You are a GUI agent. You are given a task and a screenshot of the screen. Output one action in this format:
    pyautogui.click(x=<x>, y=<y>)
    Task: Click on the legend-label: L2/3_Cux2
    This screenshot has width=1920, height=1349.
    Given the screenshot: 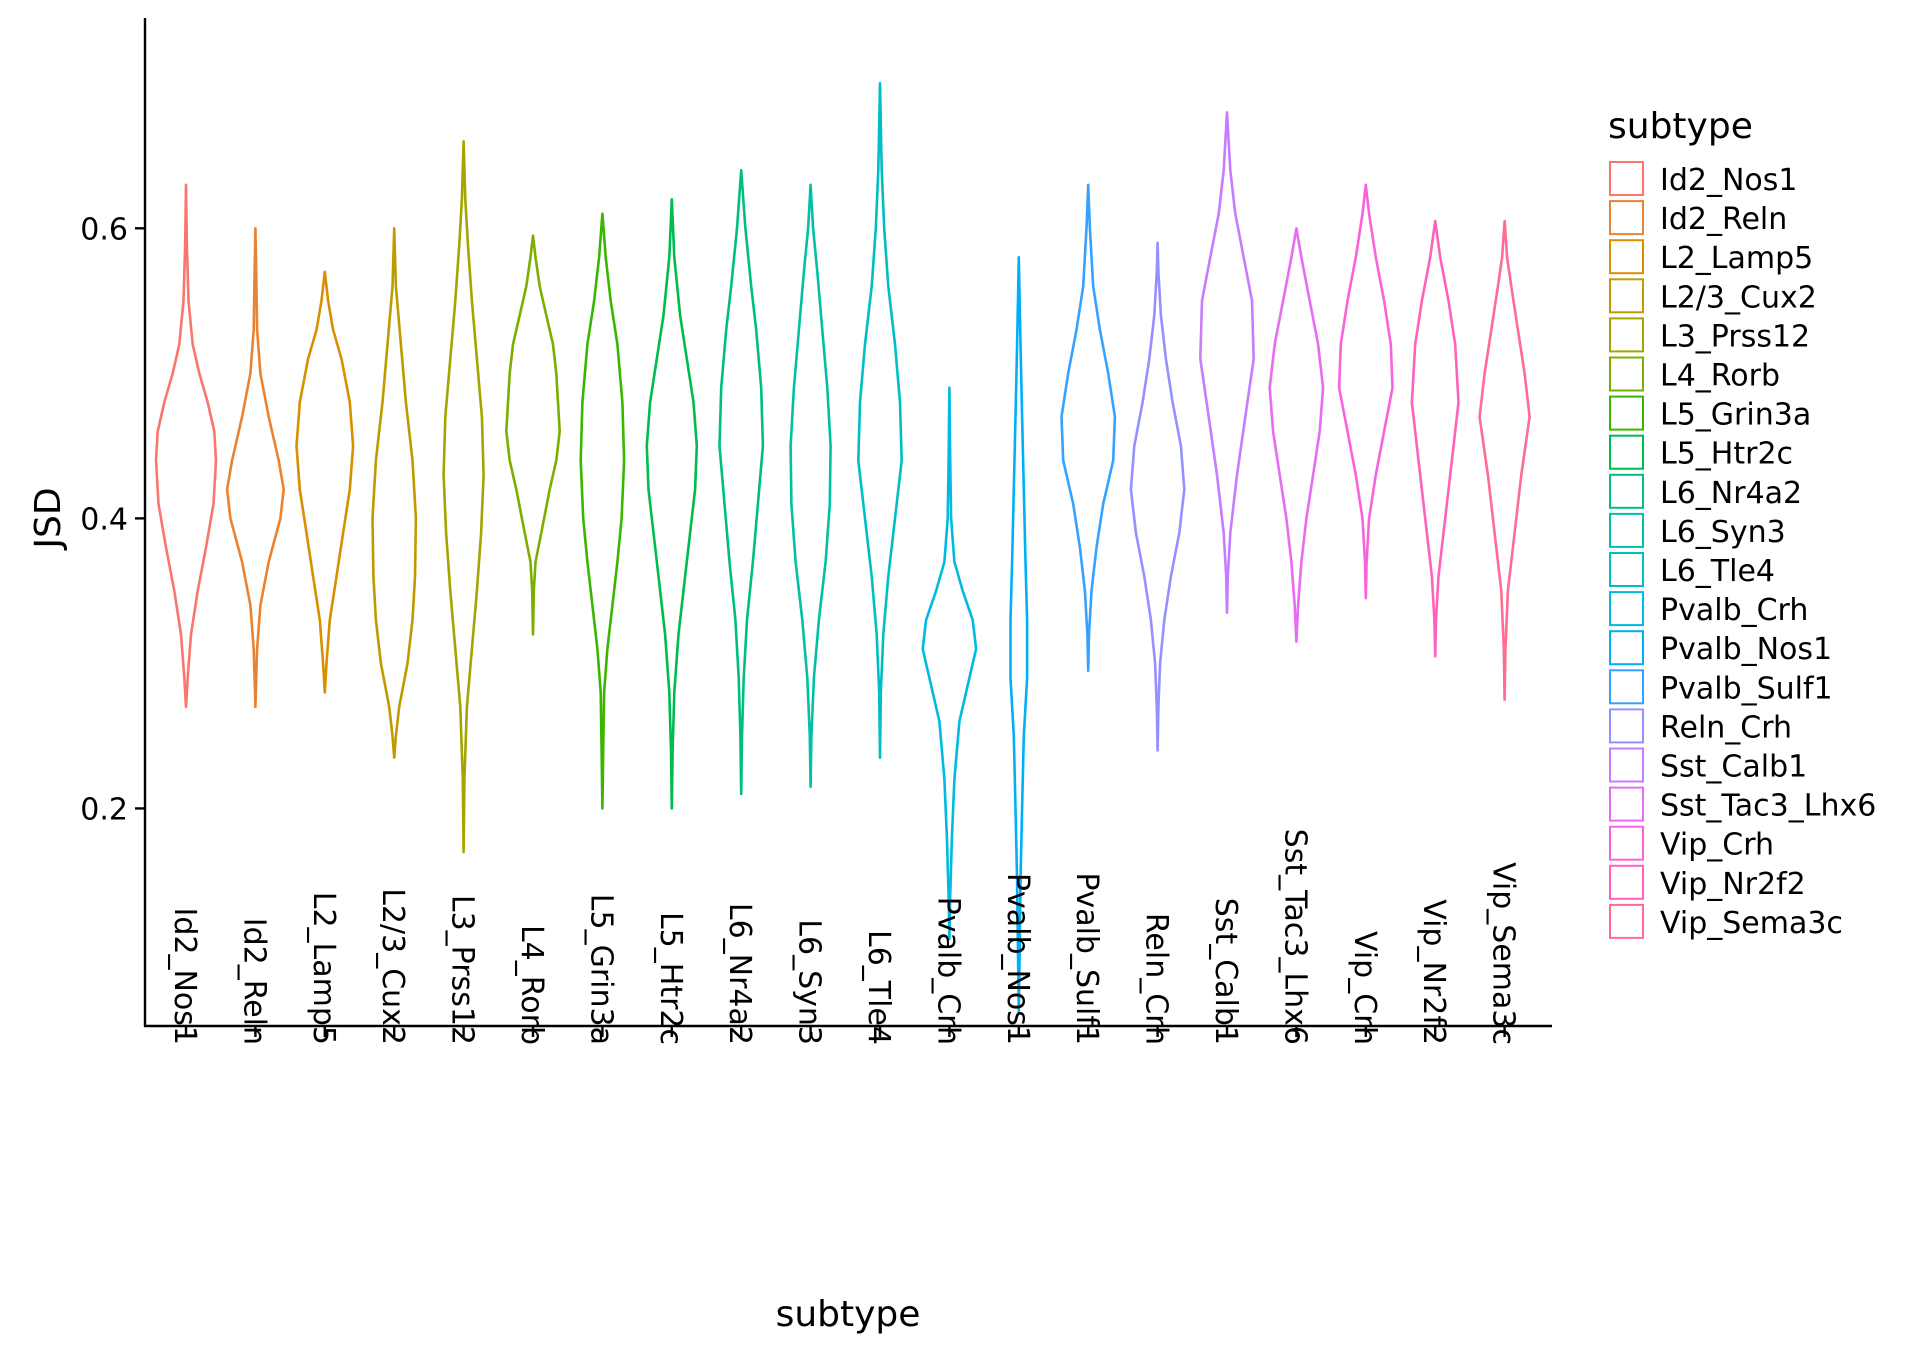 What is the action you would take?
    pyautogui.click(x=1738, y=297)
    